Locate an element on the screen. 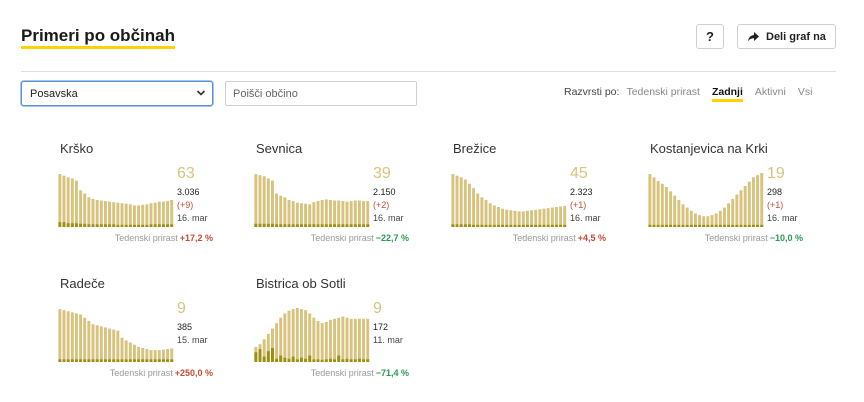  sort-option-latest: Zadnji is located at coordinates (727, 94).